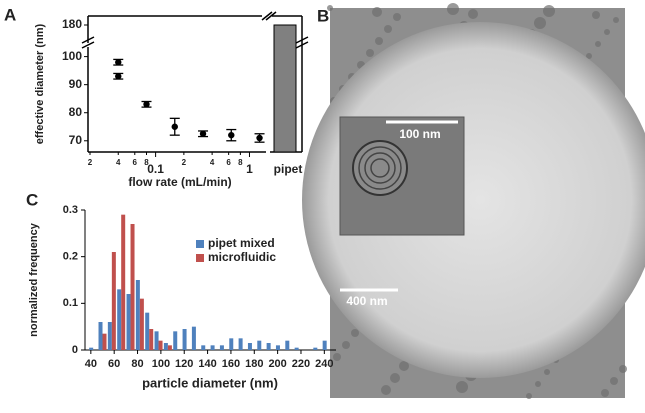  What do you see at coordinates (76, 140) in the screenshot?
I see `y-tick-label: 70` at bounding box center [76, 140].